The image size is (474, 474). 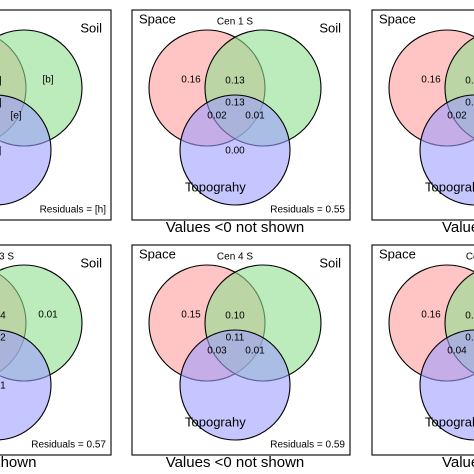 I want to click on panel-legend: Soil Residuals = [h] [b] [c] [d] [e] [g], so click(x=56, y=115).